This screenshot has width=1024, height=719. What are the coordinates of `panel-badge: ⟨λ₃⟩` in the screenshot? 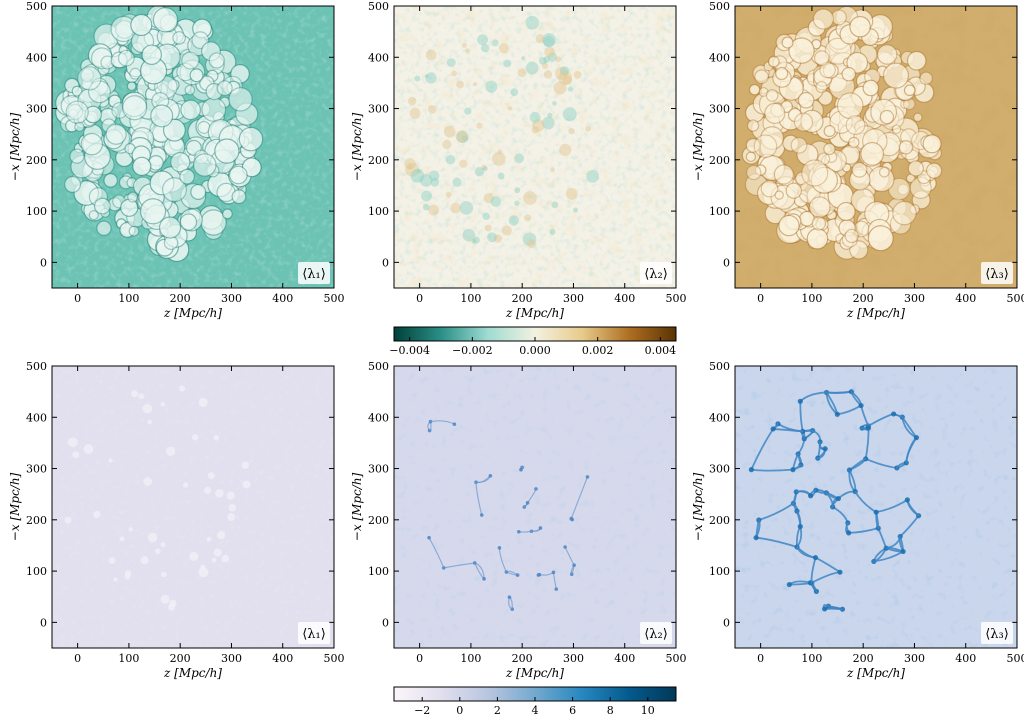 It's located at (997, 634).